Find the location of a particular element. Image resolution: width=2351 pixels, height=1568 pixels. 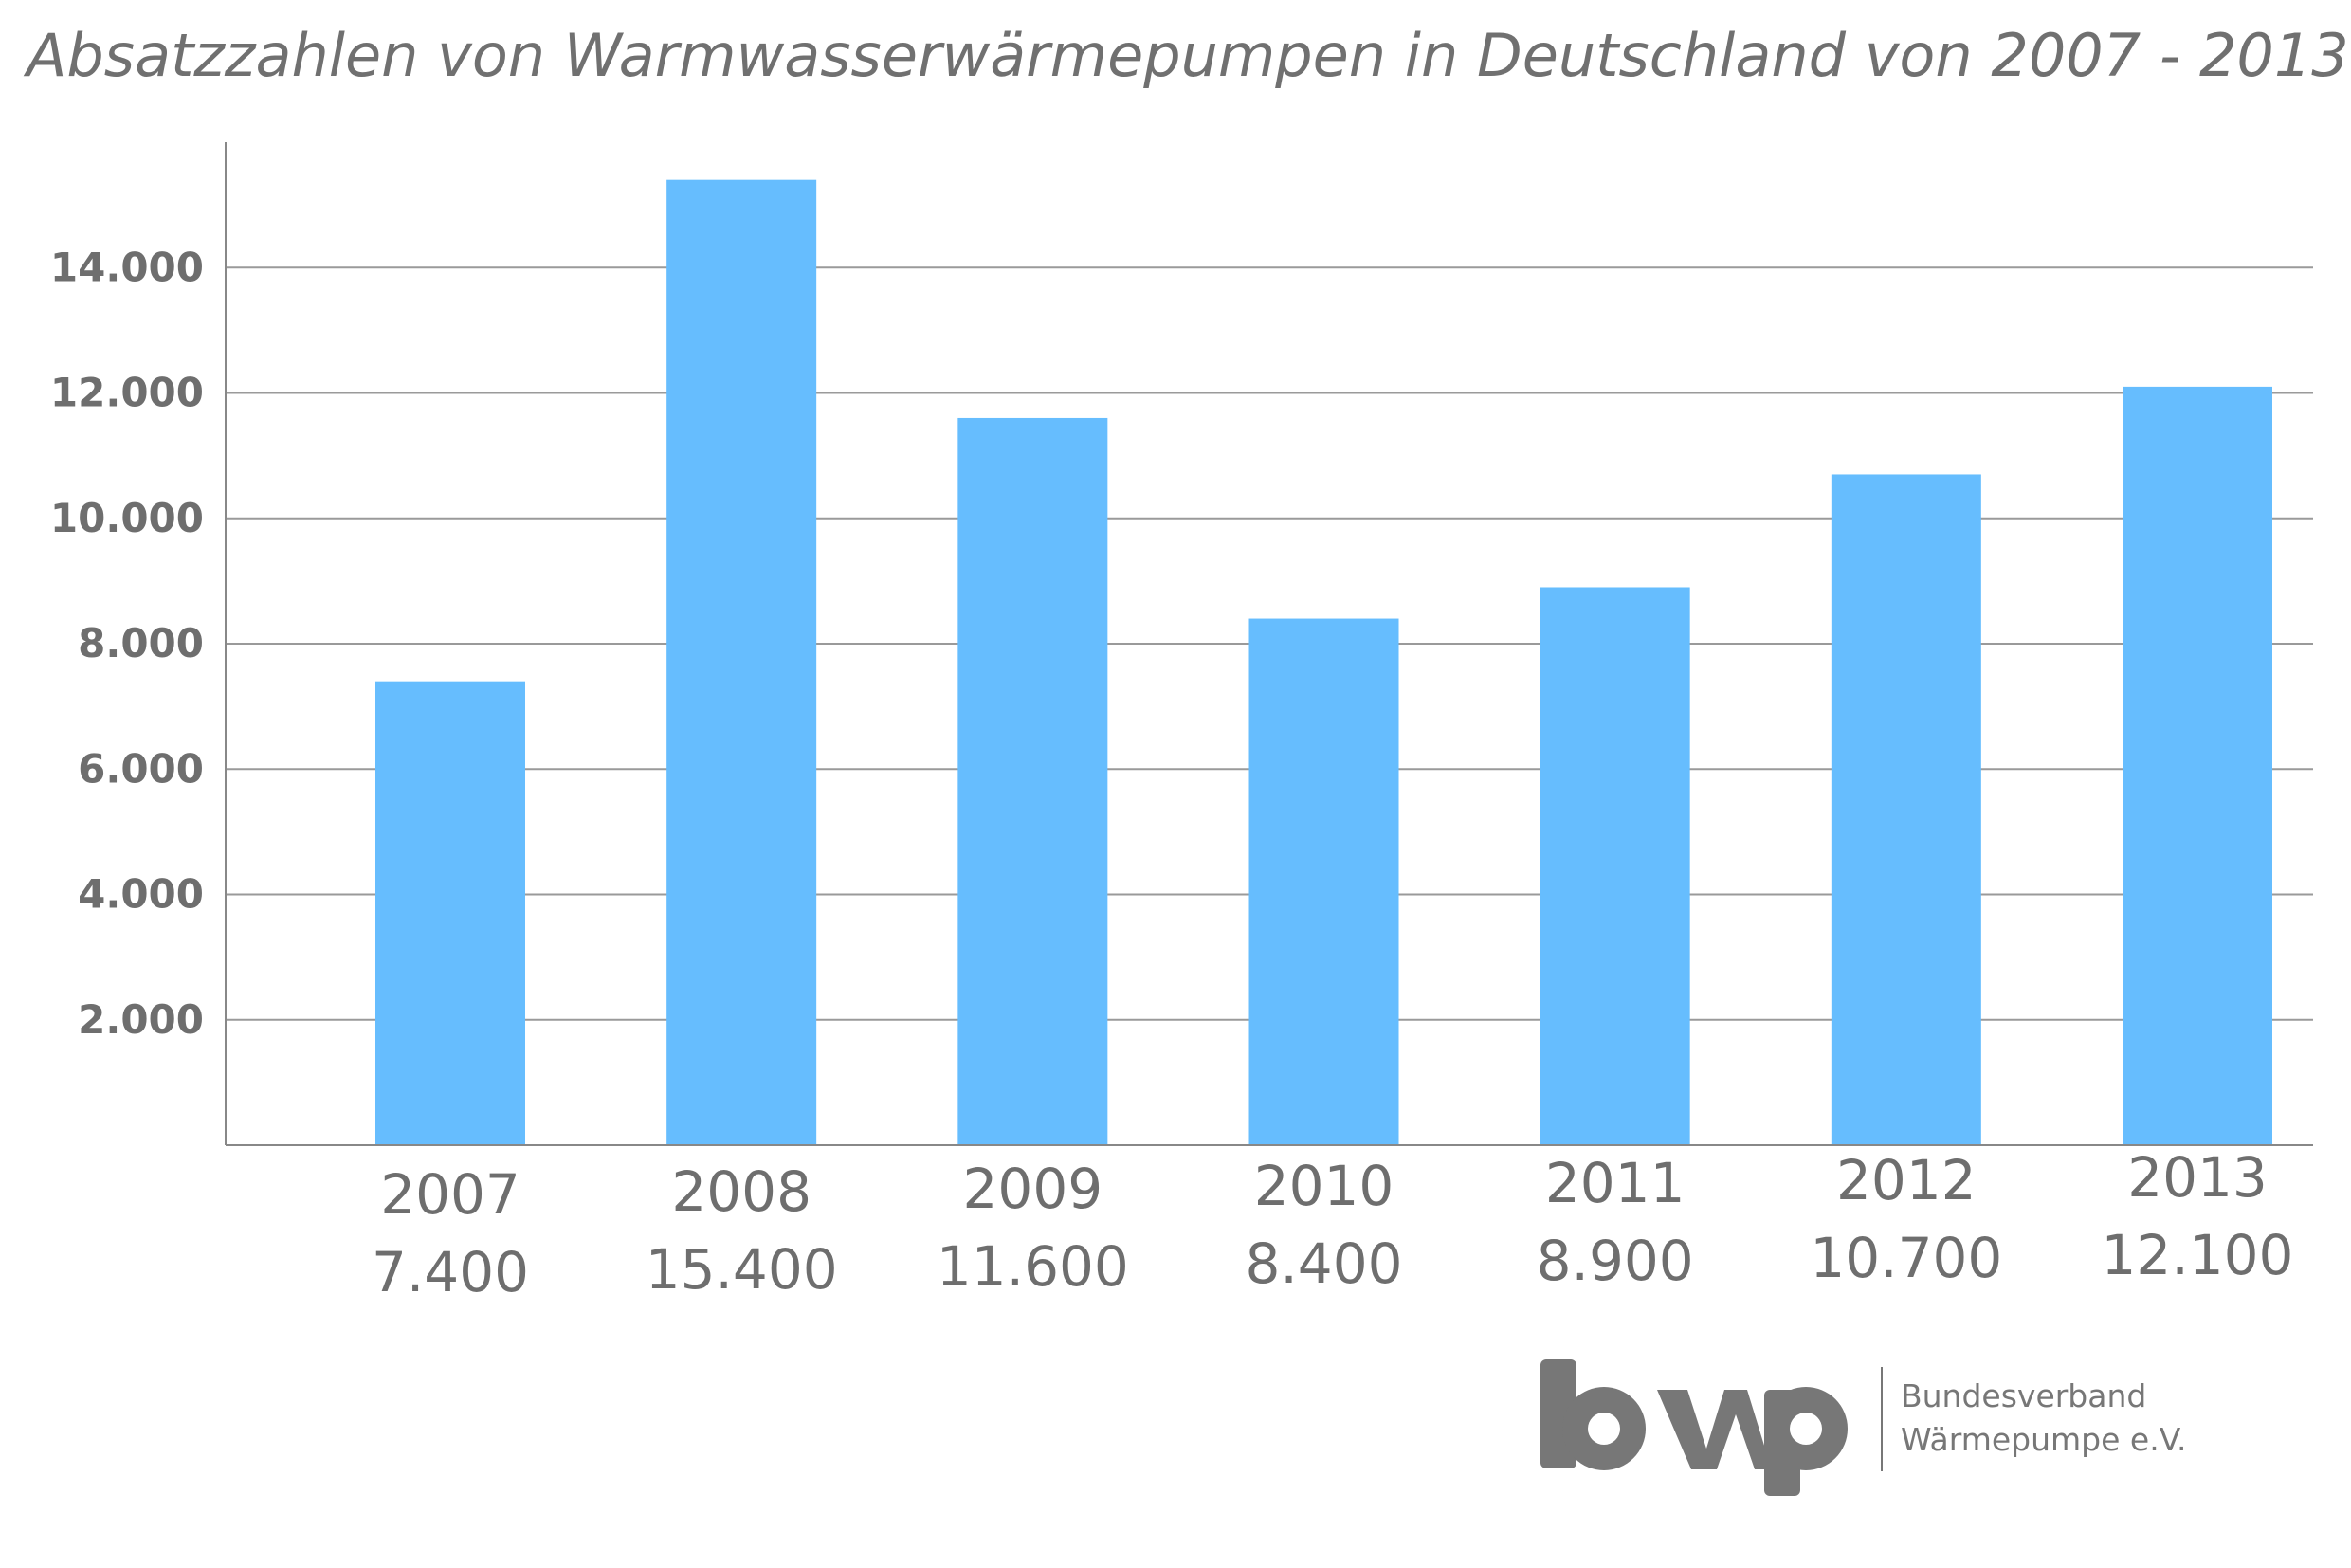

bar-value-label: 11.600 is located at coordinates (1033, 1266).